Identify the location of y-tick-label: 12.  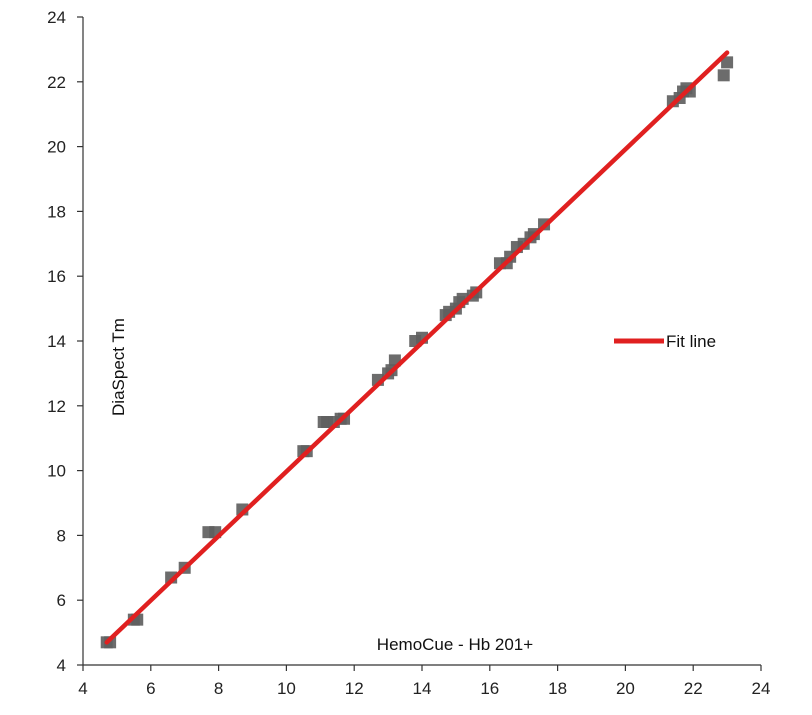
(56, 406).